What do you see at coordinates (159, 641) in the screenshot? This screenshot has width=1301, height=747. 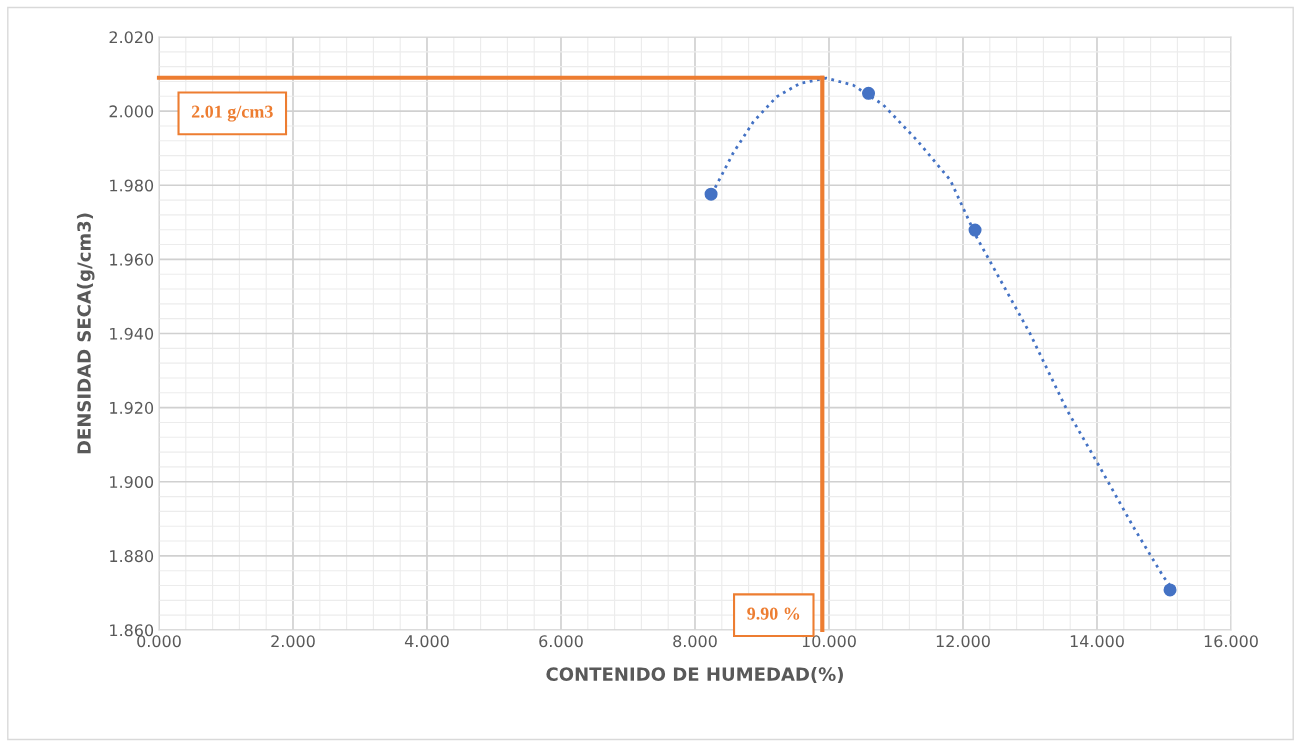 I see `x-tick-label: 0.000` at bounding box center [159, 641].